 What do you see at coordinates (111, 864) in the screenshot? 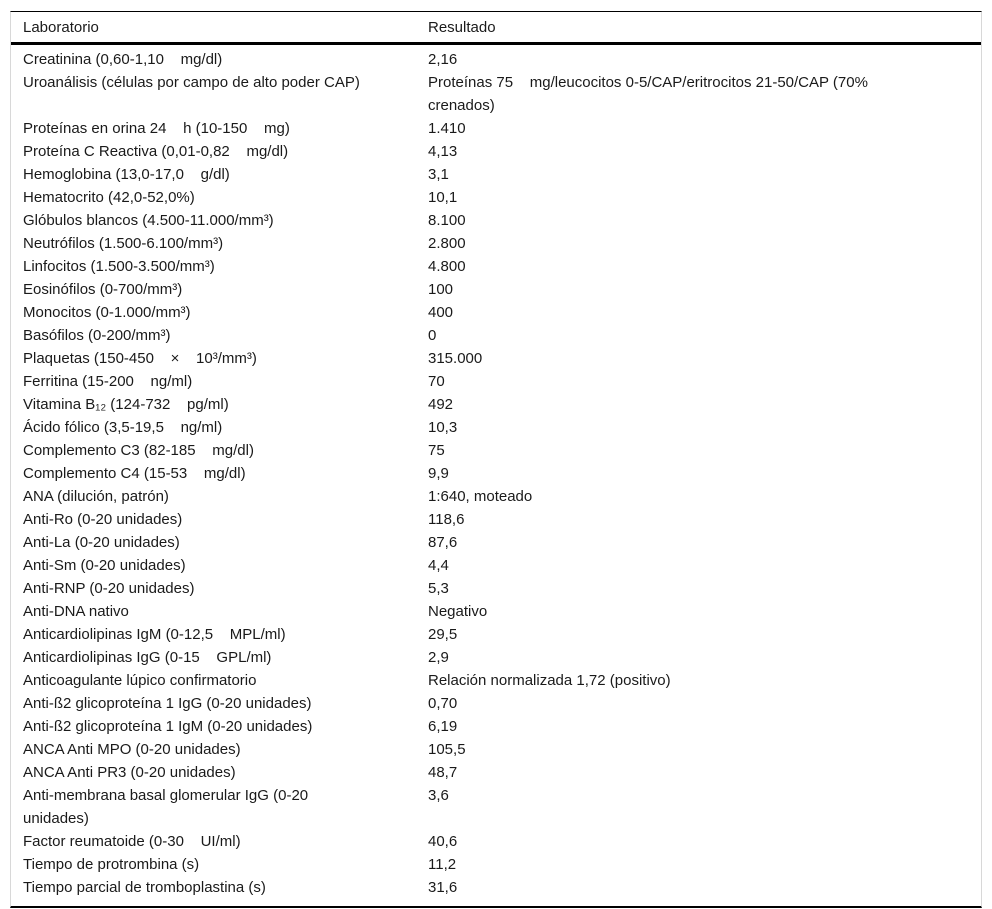
I see `lab-name-cell: Tiempo de protrombina (s)` at bounding box center [111, 864].